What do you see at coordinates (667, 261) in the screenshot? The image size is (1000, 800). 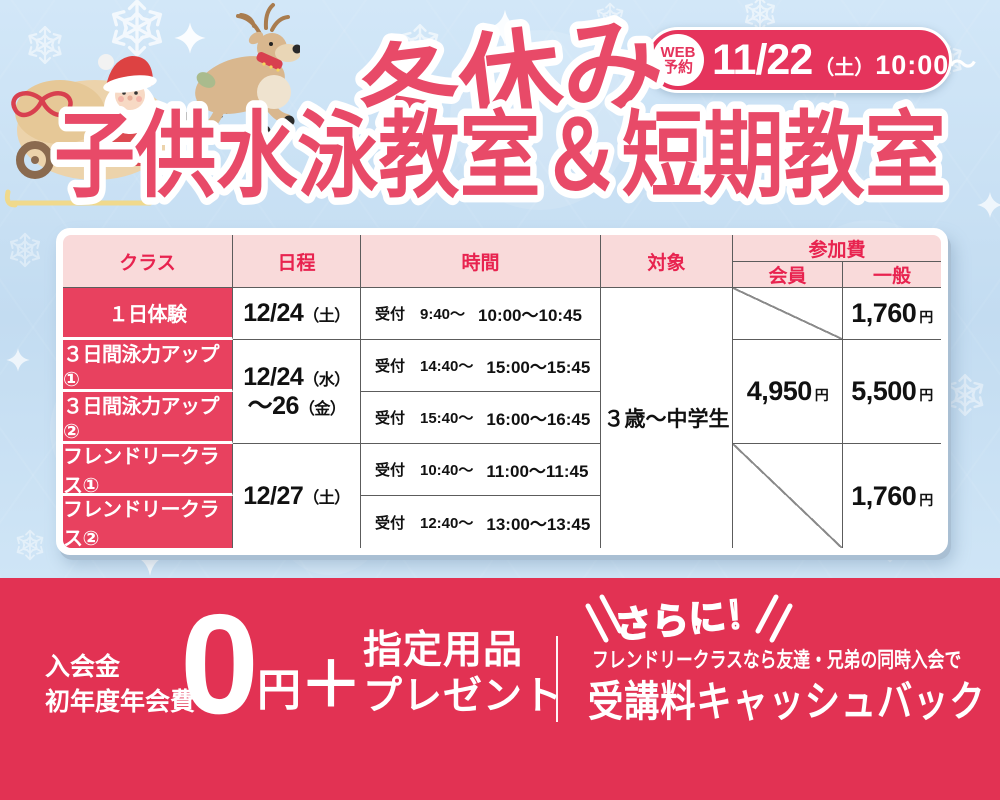 I see `header-target: 対象` at bounding box center [667, 261].